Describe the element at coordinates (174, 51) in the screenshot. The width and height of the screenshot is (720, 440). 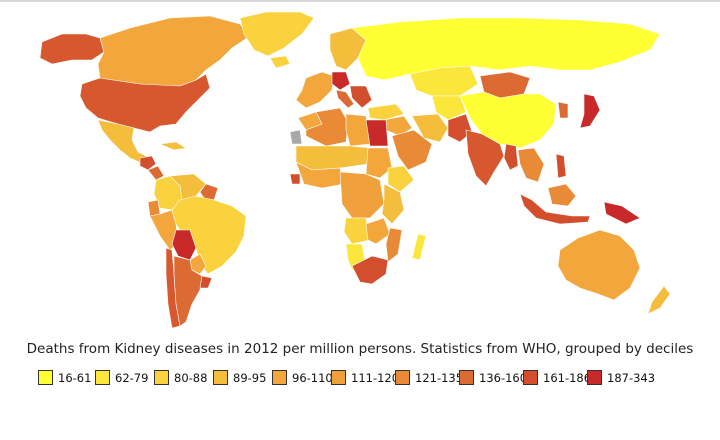
I see `region-canada` at that location.